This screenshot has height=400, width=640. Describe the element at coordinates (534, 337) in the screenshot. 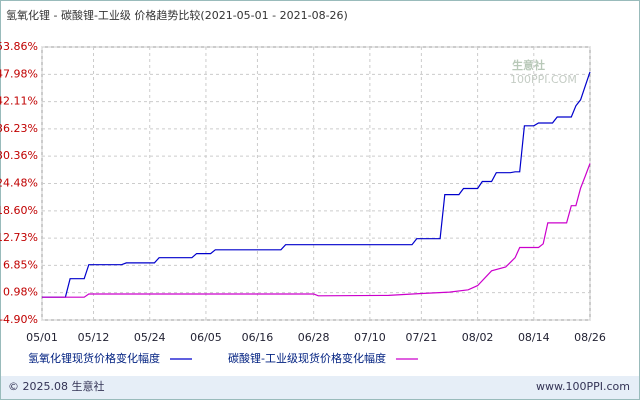

I see `x-tick-label: 08/14` at that location.